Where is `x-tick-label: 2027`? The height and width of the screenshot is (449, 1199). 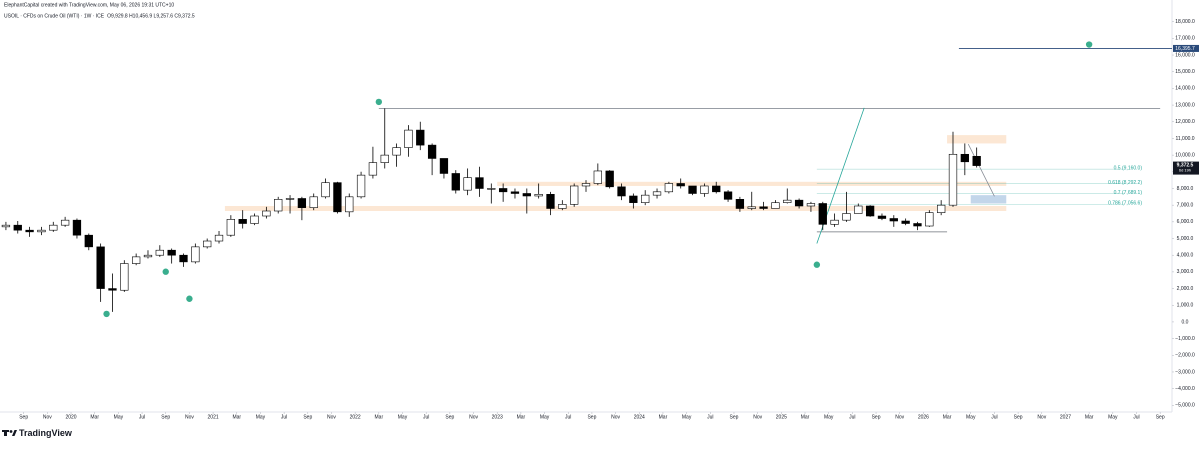
x-tick-label: 2027 is located at coordinates (1065, 417).